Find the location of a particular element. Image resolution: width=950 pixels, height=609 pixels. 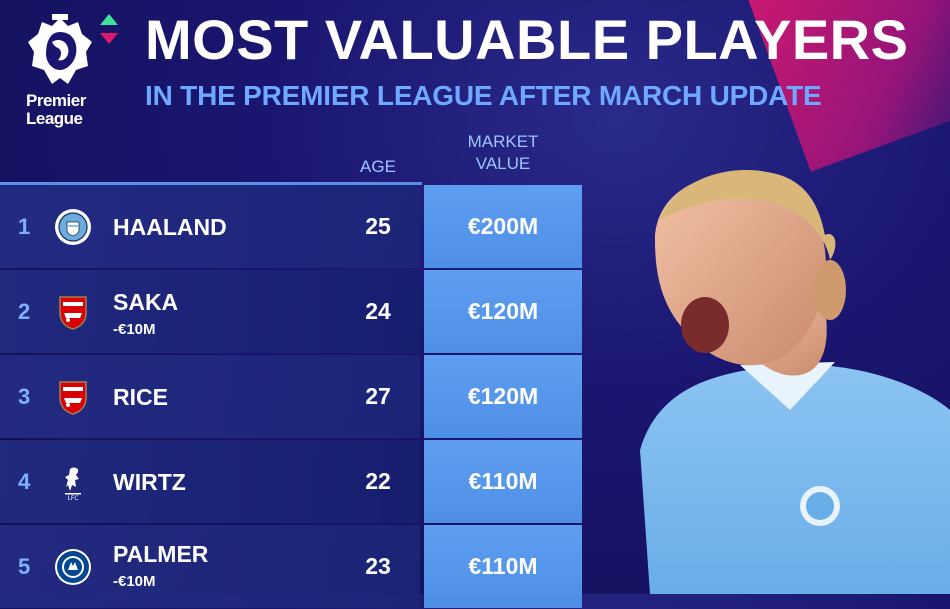

player-age: 27 is located at coordinates (378, 396).